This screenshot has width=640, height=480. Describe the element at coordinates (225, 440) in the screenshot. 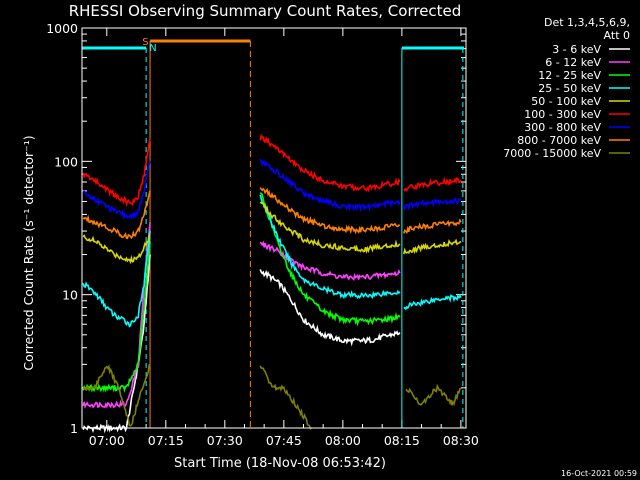

I see `x-tick-label: 07:30` at that location.